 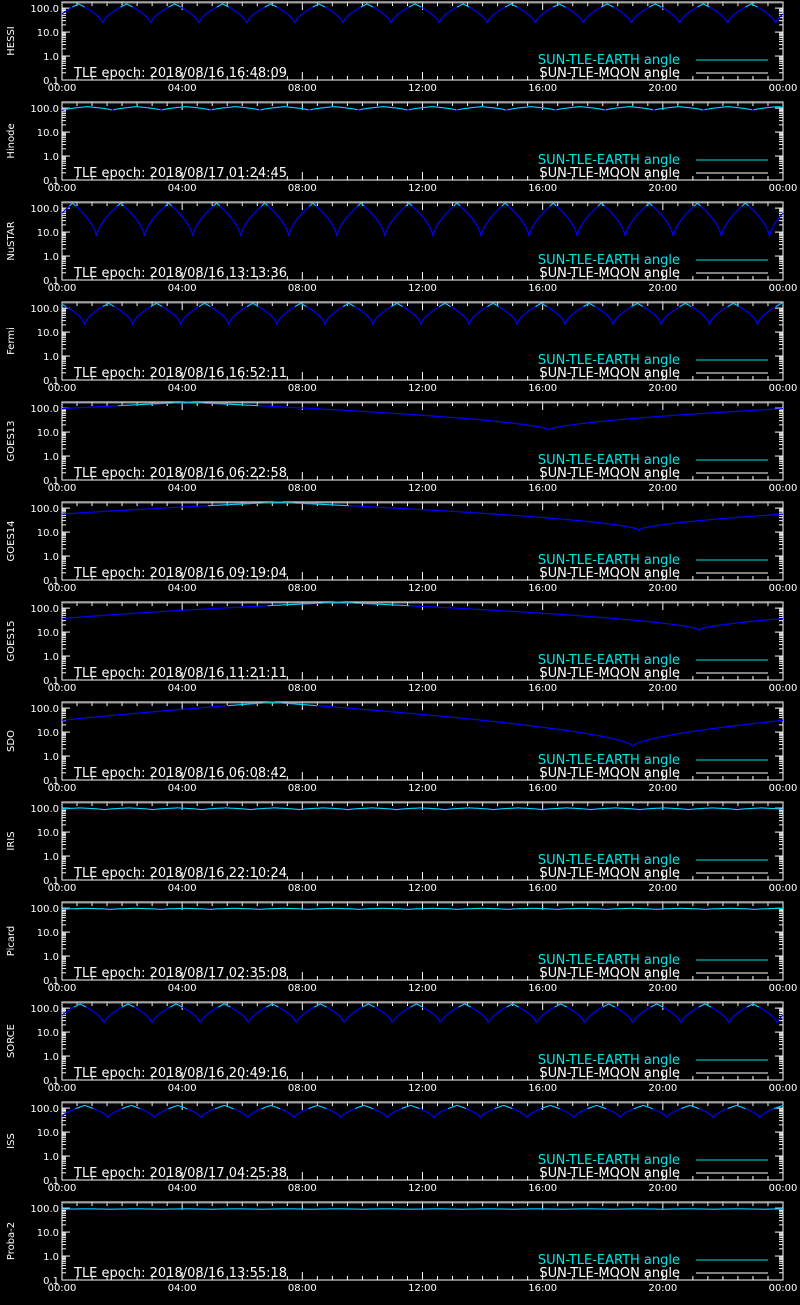 I want to click on y-axis-label: GOES15, so click(x=11, y=640).